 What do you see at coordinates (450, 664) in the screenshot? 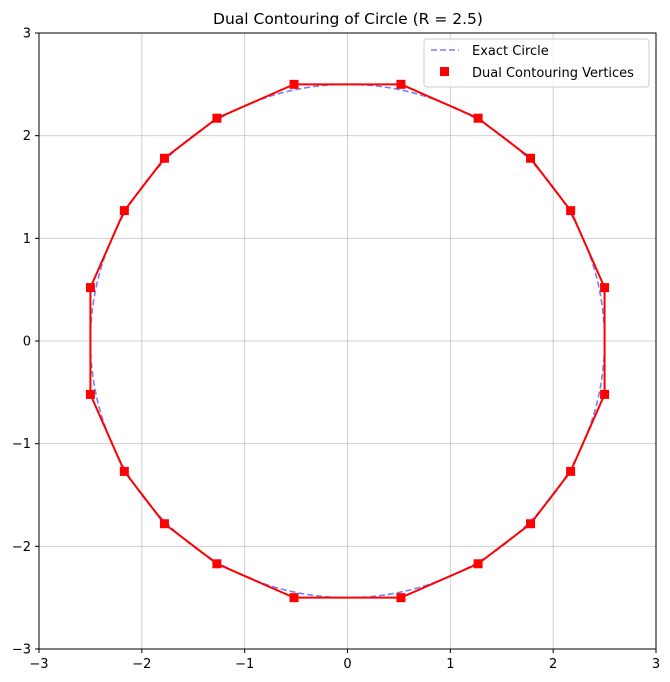
I see `x-tick-label: 1` at bounding box center [450, 664].